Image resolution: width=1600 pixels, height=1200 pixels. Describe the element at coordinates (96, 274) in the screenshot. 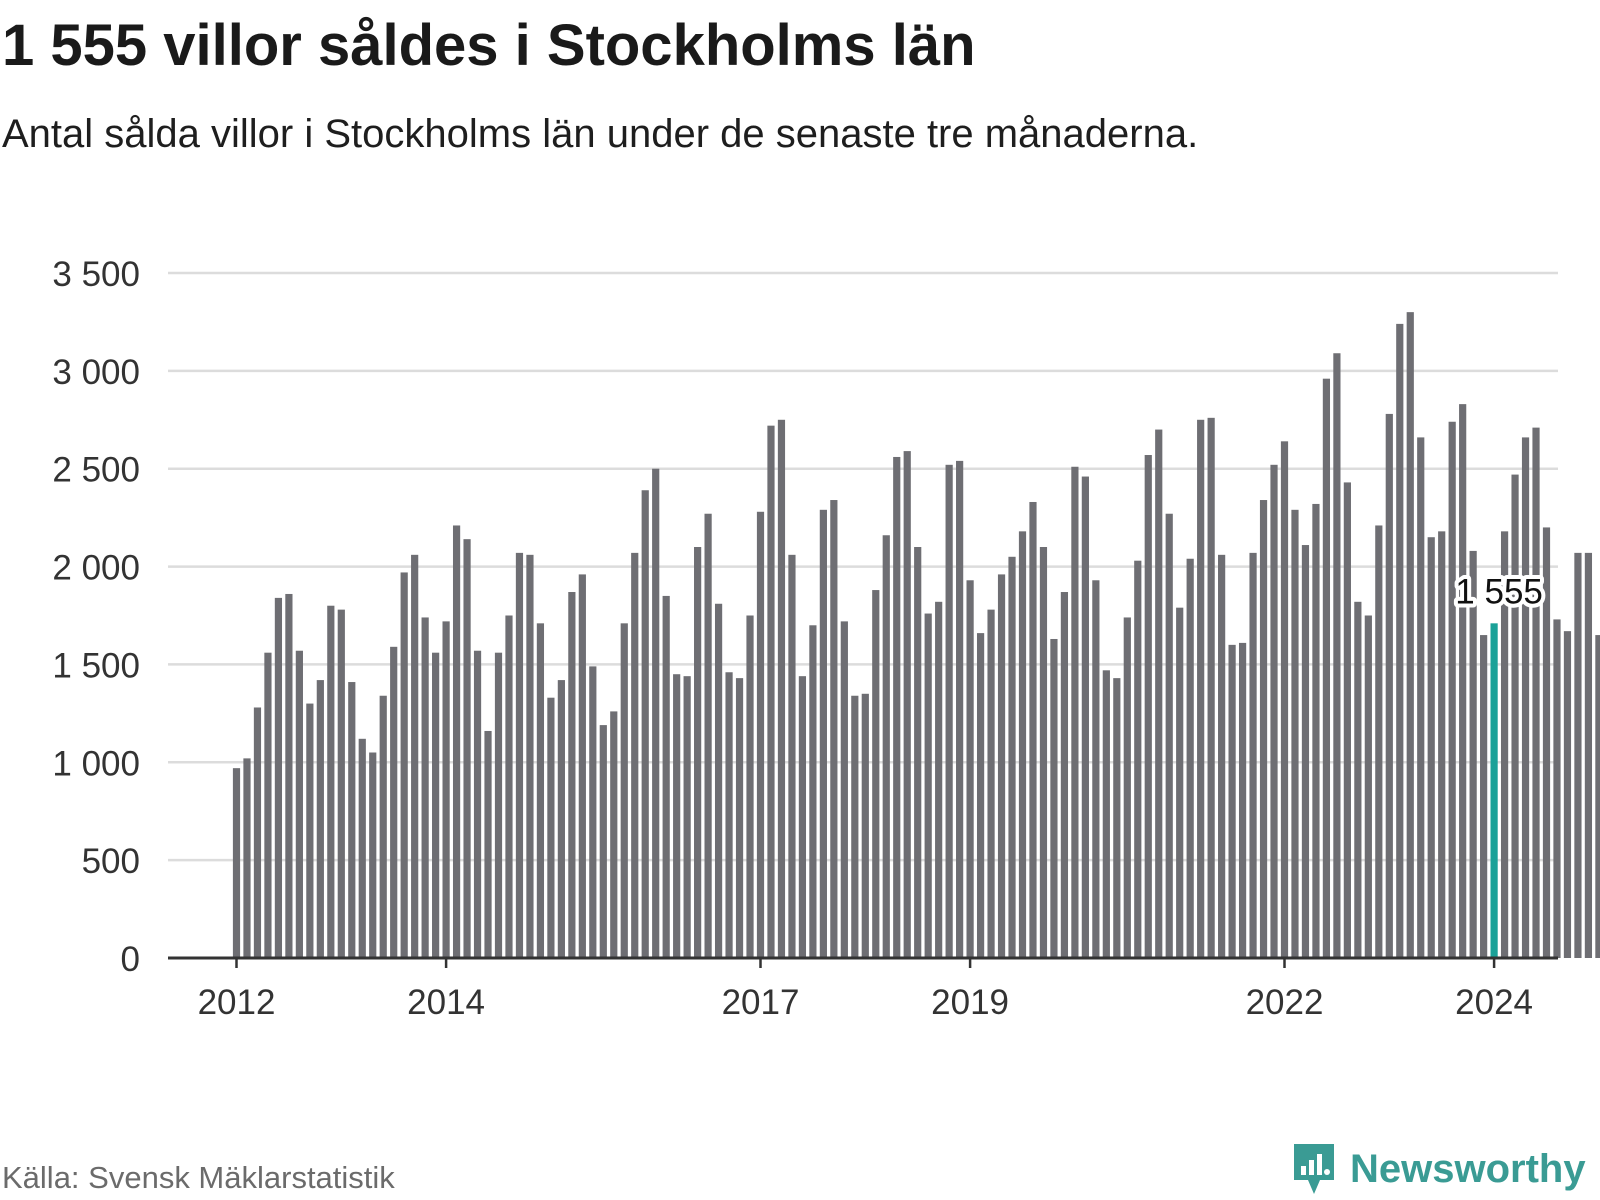

I see `y-tick-label: 3 500` at that location.